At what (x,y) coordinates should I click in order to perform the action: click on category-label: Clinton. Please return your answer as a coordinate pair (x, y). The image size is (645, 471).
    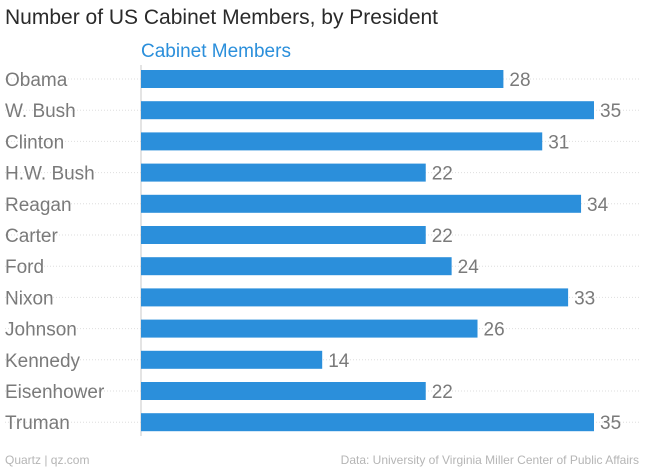
    Looking at the image, I should click on (34, 142).